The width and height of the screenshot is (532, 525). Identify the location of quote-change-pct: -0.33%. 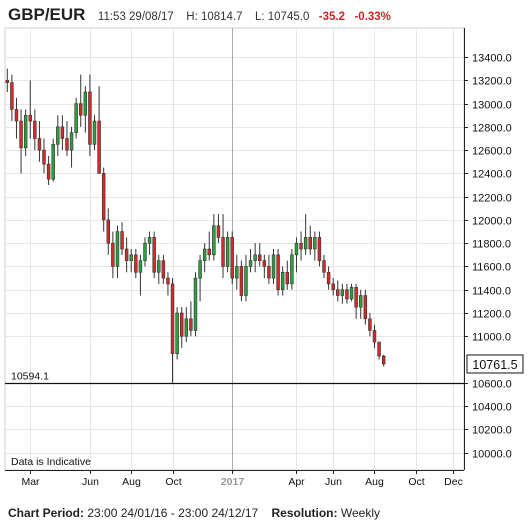
(372, 17).